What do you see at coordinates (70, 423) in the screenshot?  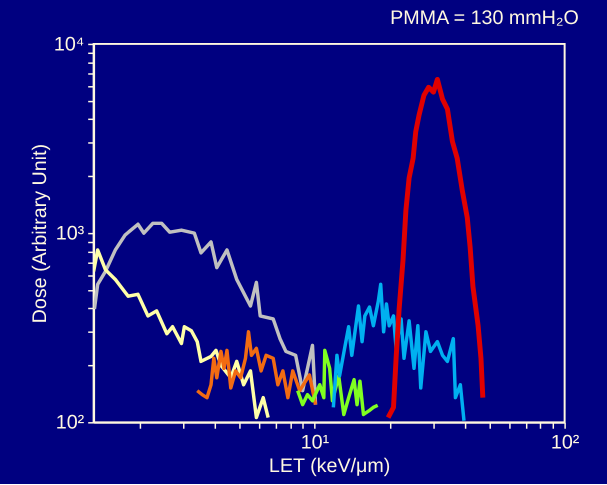 I see `y-tick-label: 10²` at bounding box center [70, 423].